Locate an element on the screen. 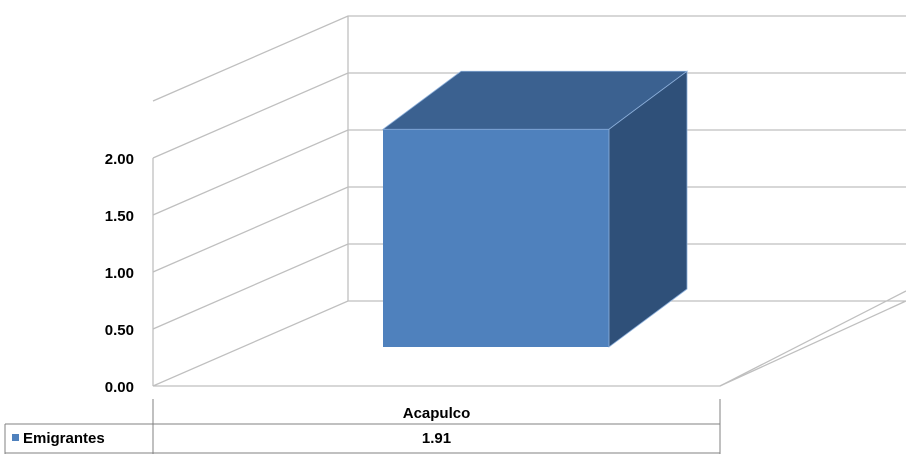 The image size is (906, 454). y-tick-label: 1.00 is located at coordinates (119, 273).